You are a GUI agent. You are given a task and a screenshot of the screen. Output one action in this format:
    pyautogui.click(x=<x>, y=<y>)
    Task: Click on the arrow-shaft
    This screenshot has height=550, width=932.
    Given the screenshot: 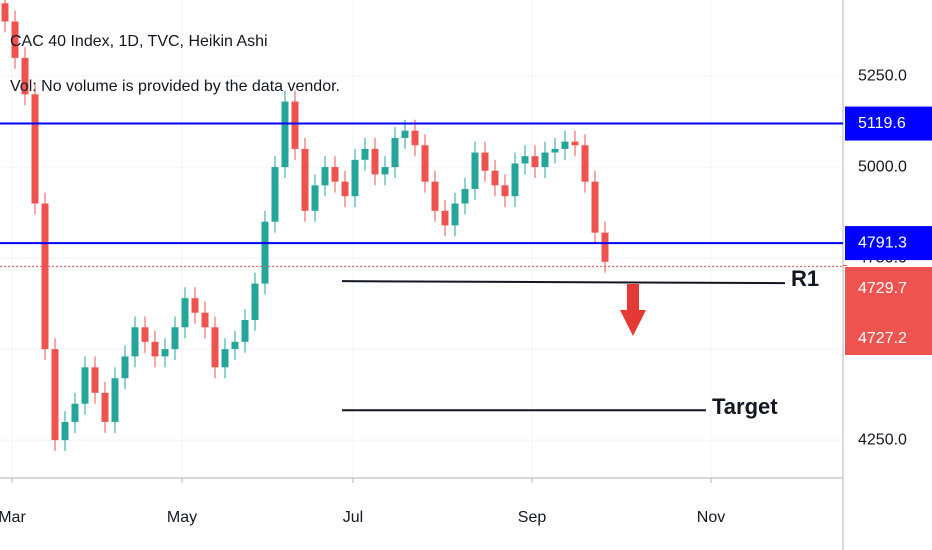 What is the action you would take?
    pyautogui.click(x=633, y=298)
    